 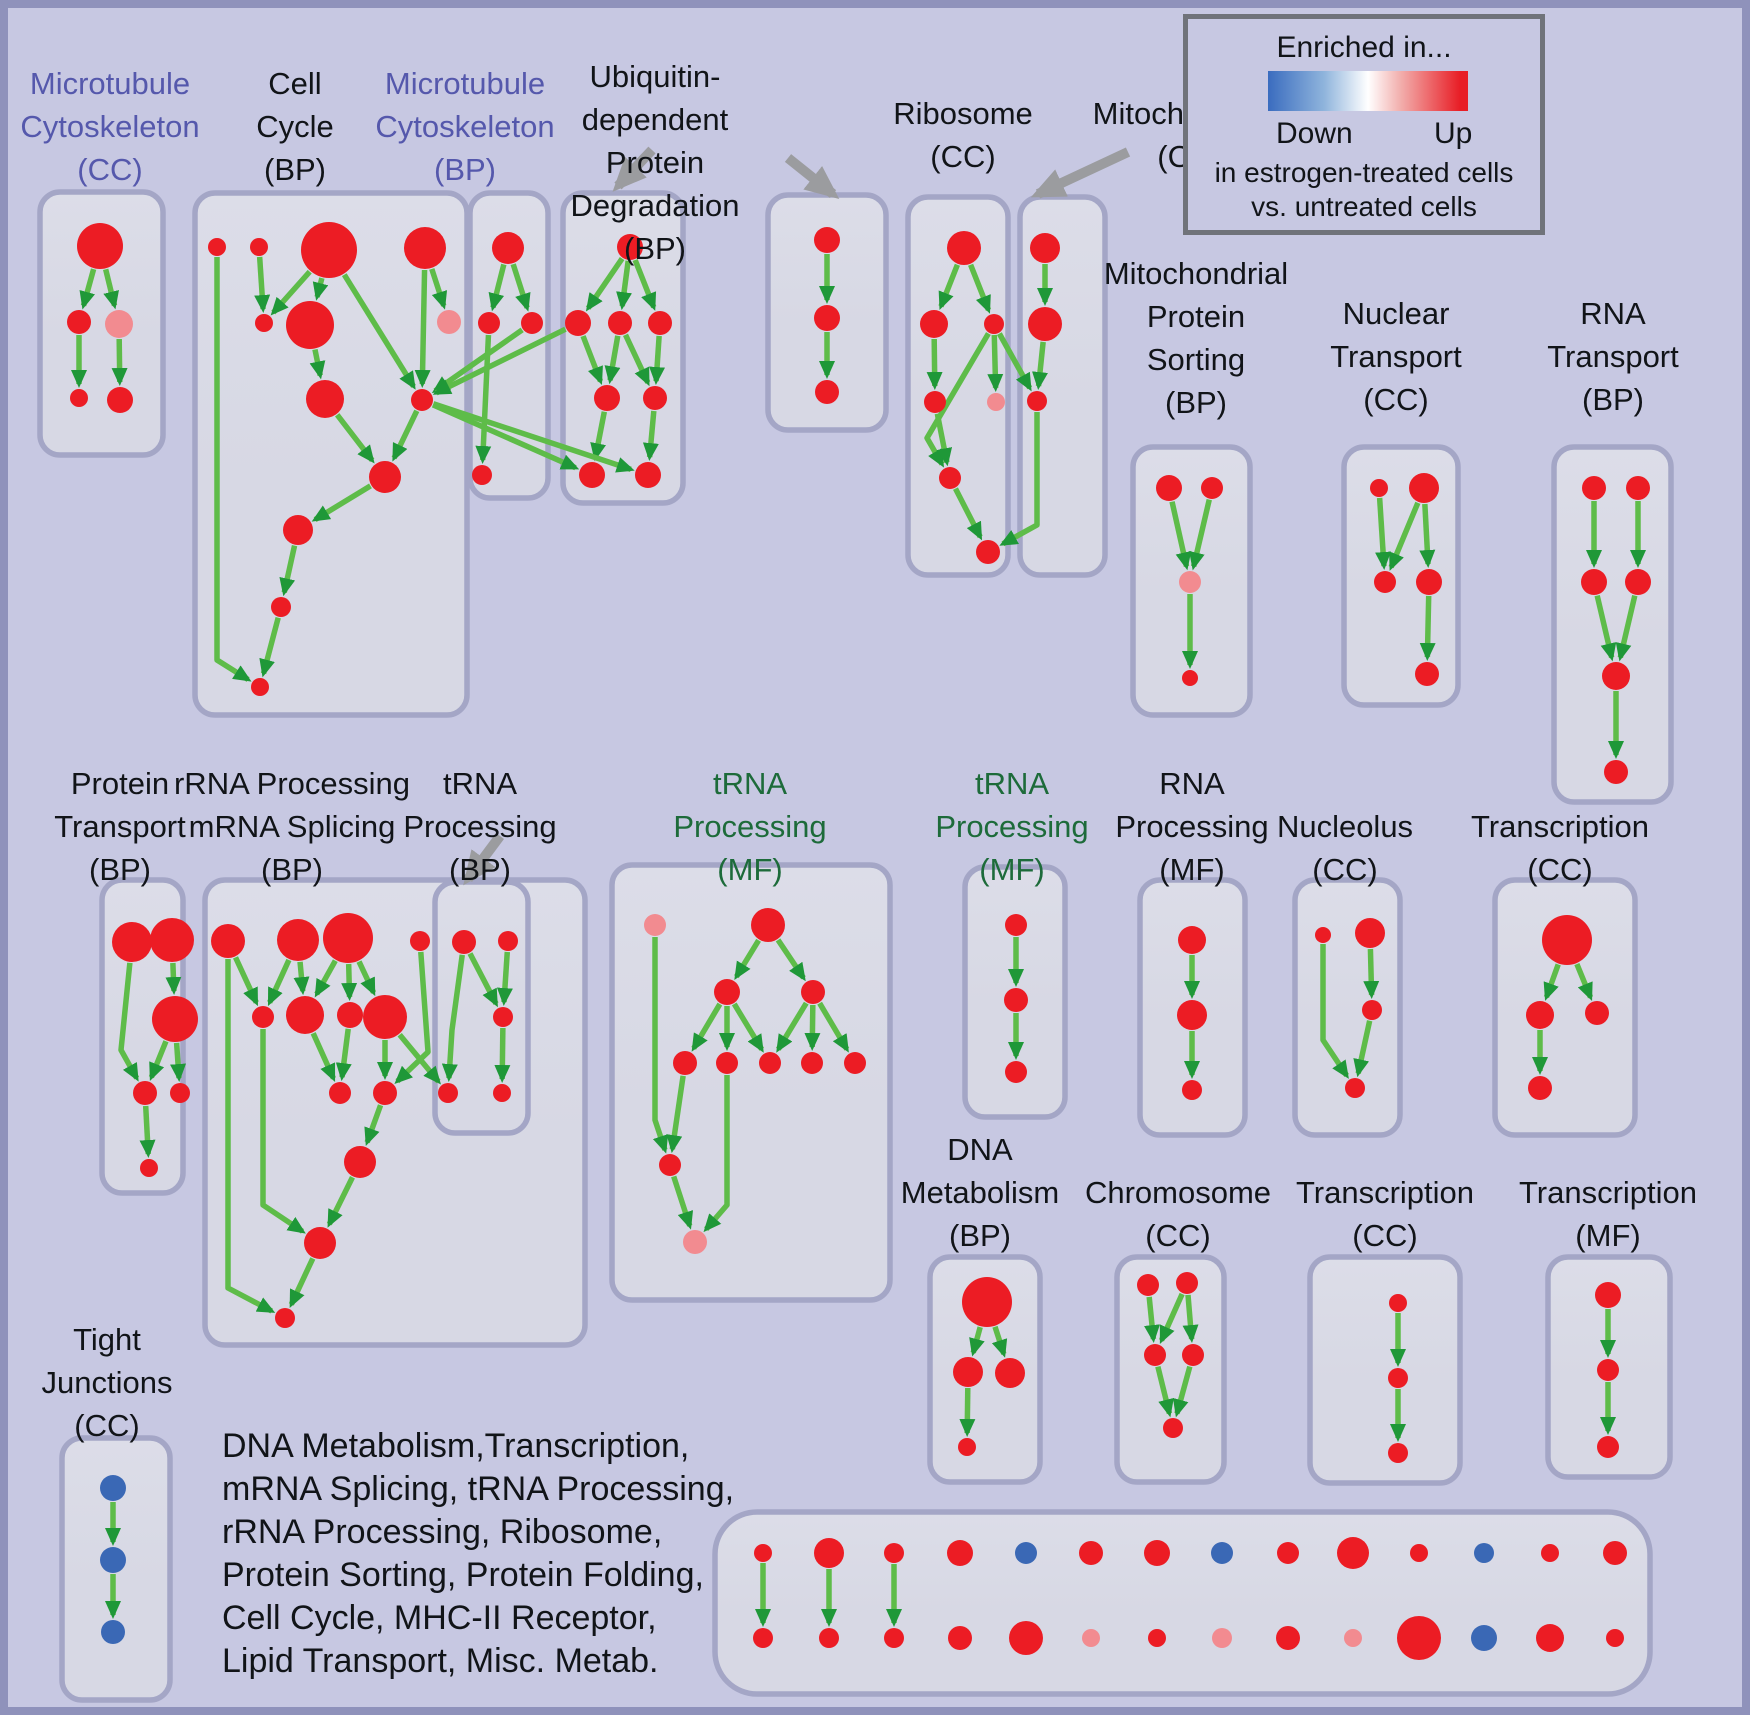 What do you see at coordinates (1368, 91) in the screenshot?
I see `legend-color-scale` at bounding box center [1368, 91].